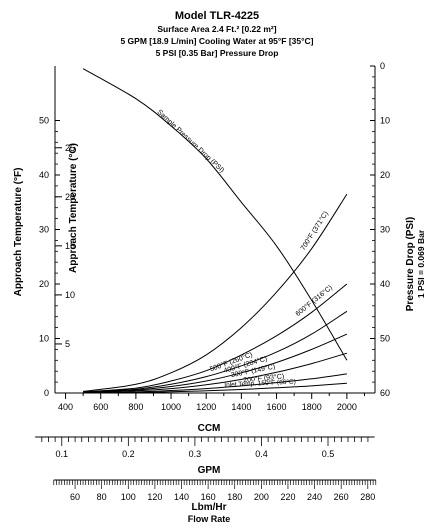 The height and width of the screenshot is (529, 433). I want to click on series-label: Inlet Temp. 150°F (66°C), so click(260, 383).